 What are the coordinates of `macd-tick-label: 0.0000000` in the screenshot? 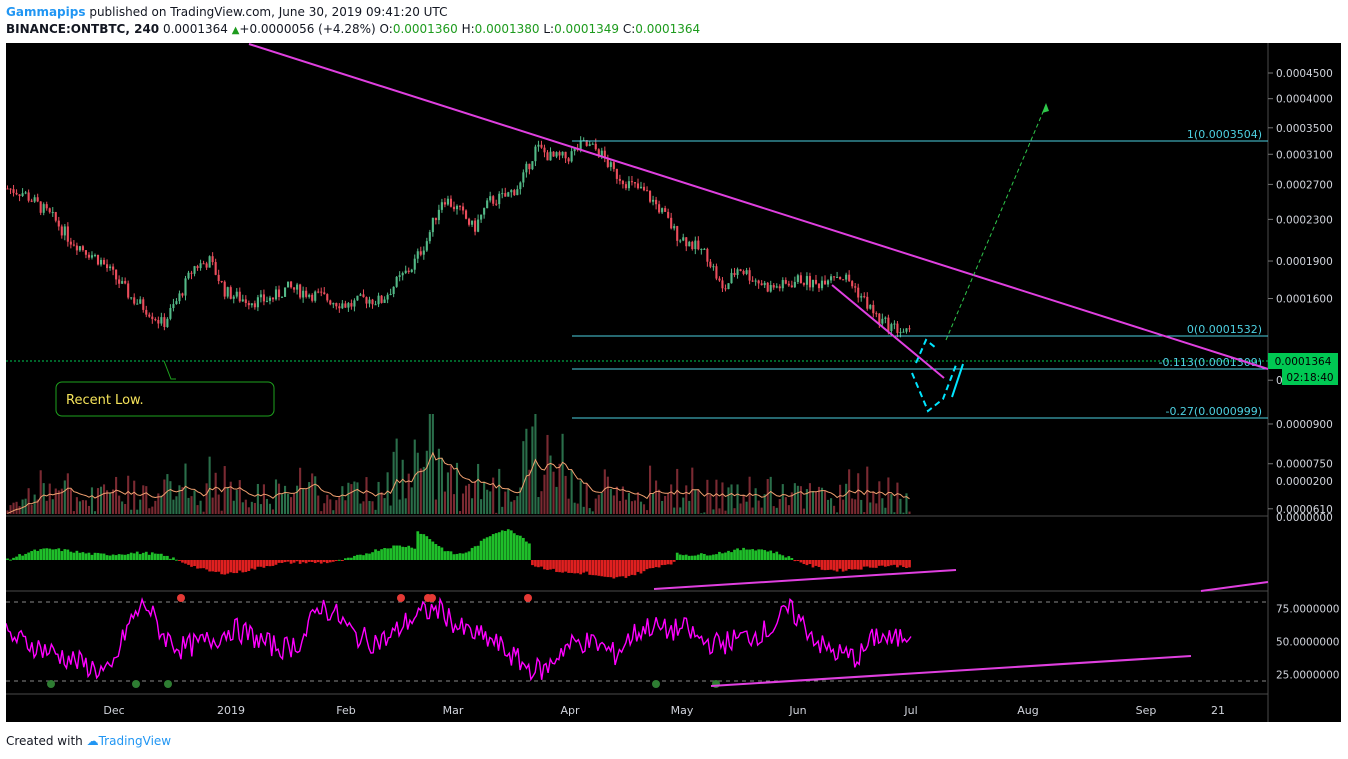 It's located at (1304, 518).